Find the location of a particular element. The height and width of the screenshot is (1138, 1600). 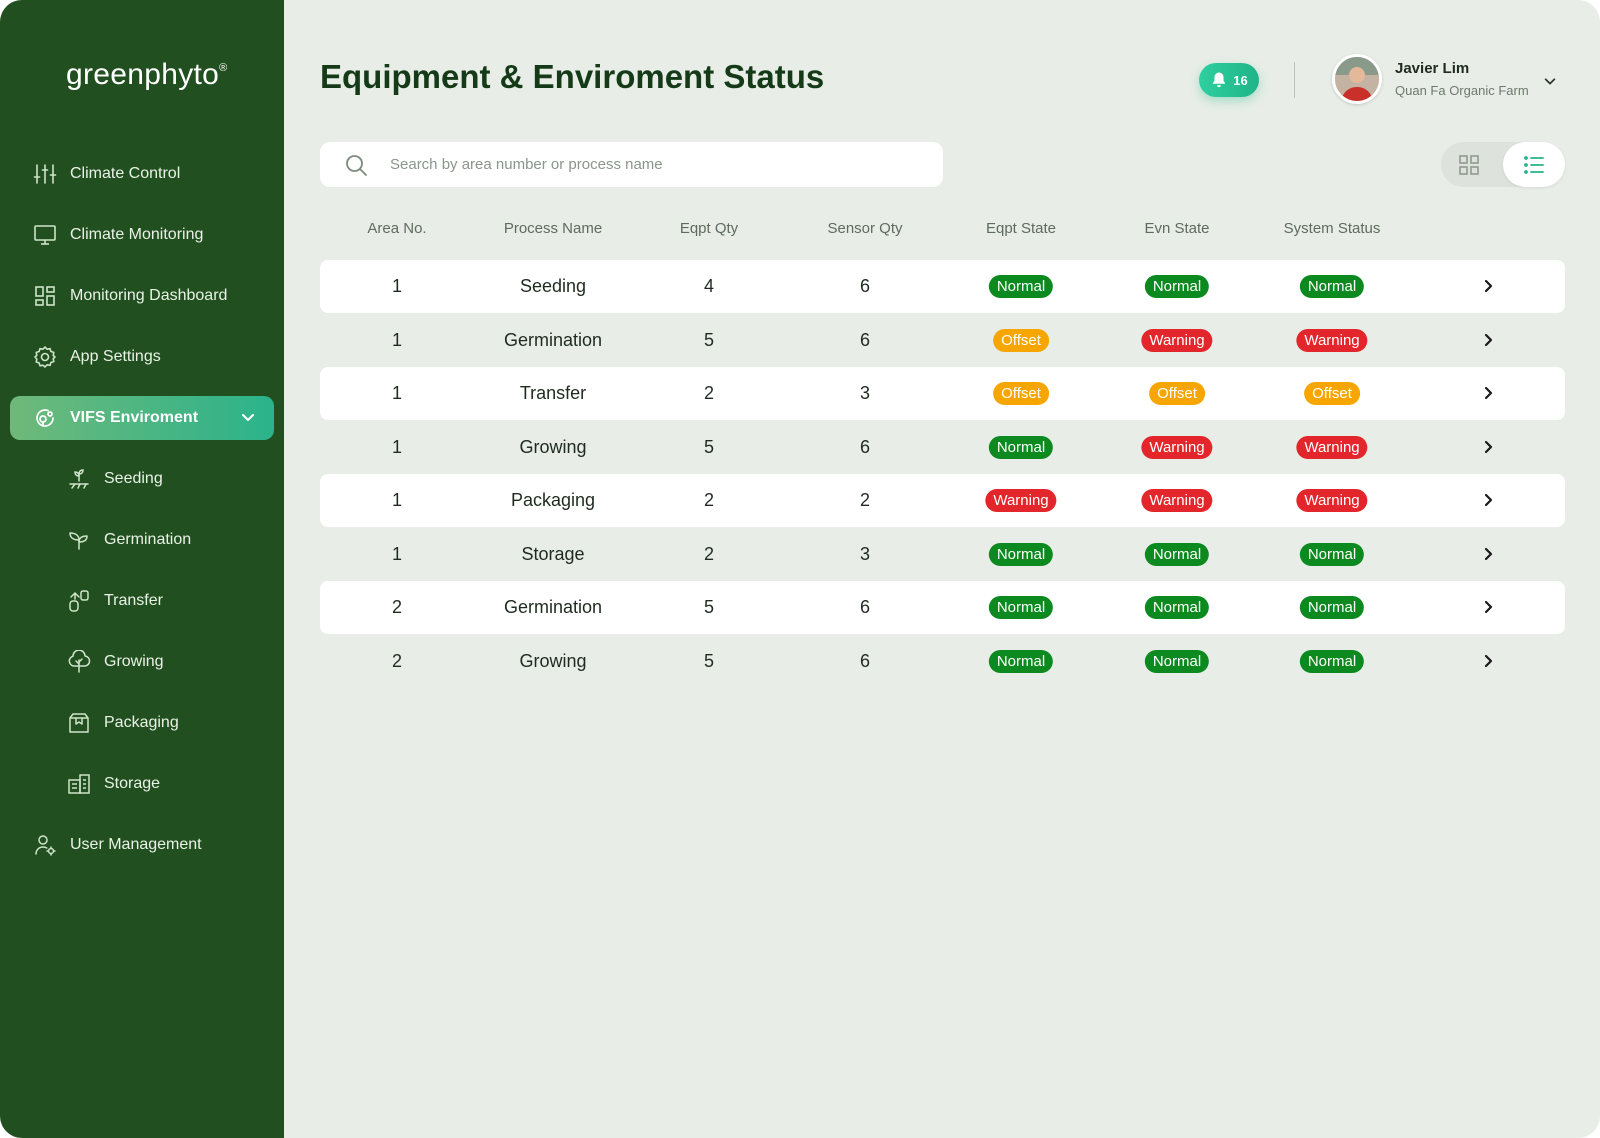

column-header-process: Process Name is located at coordinates (553, 228).